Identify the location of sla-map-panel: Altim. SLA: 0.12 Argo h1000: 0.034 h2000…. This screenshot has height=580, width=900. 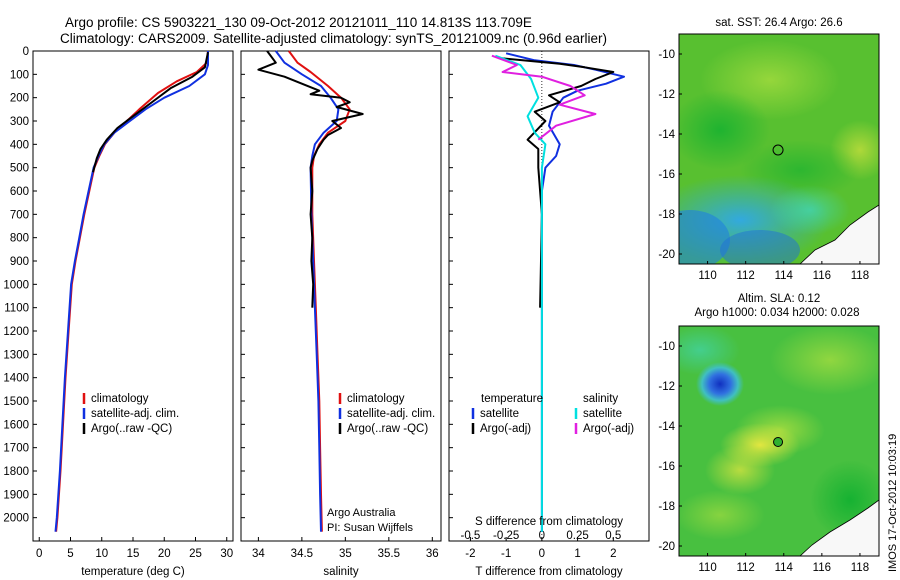
(769, 433).